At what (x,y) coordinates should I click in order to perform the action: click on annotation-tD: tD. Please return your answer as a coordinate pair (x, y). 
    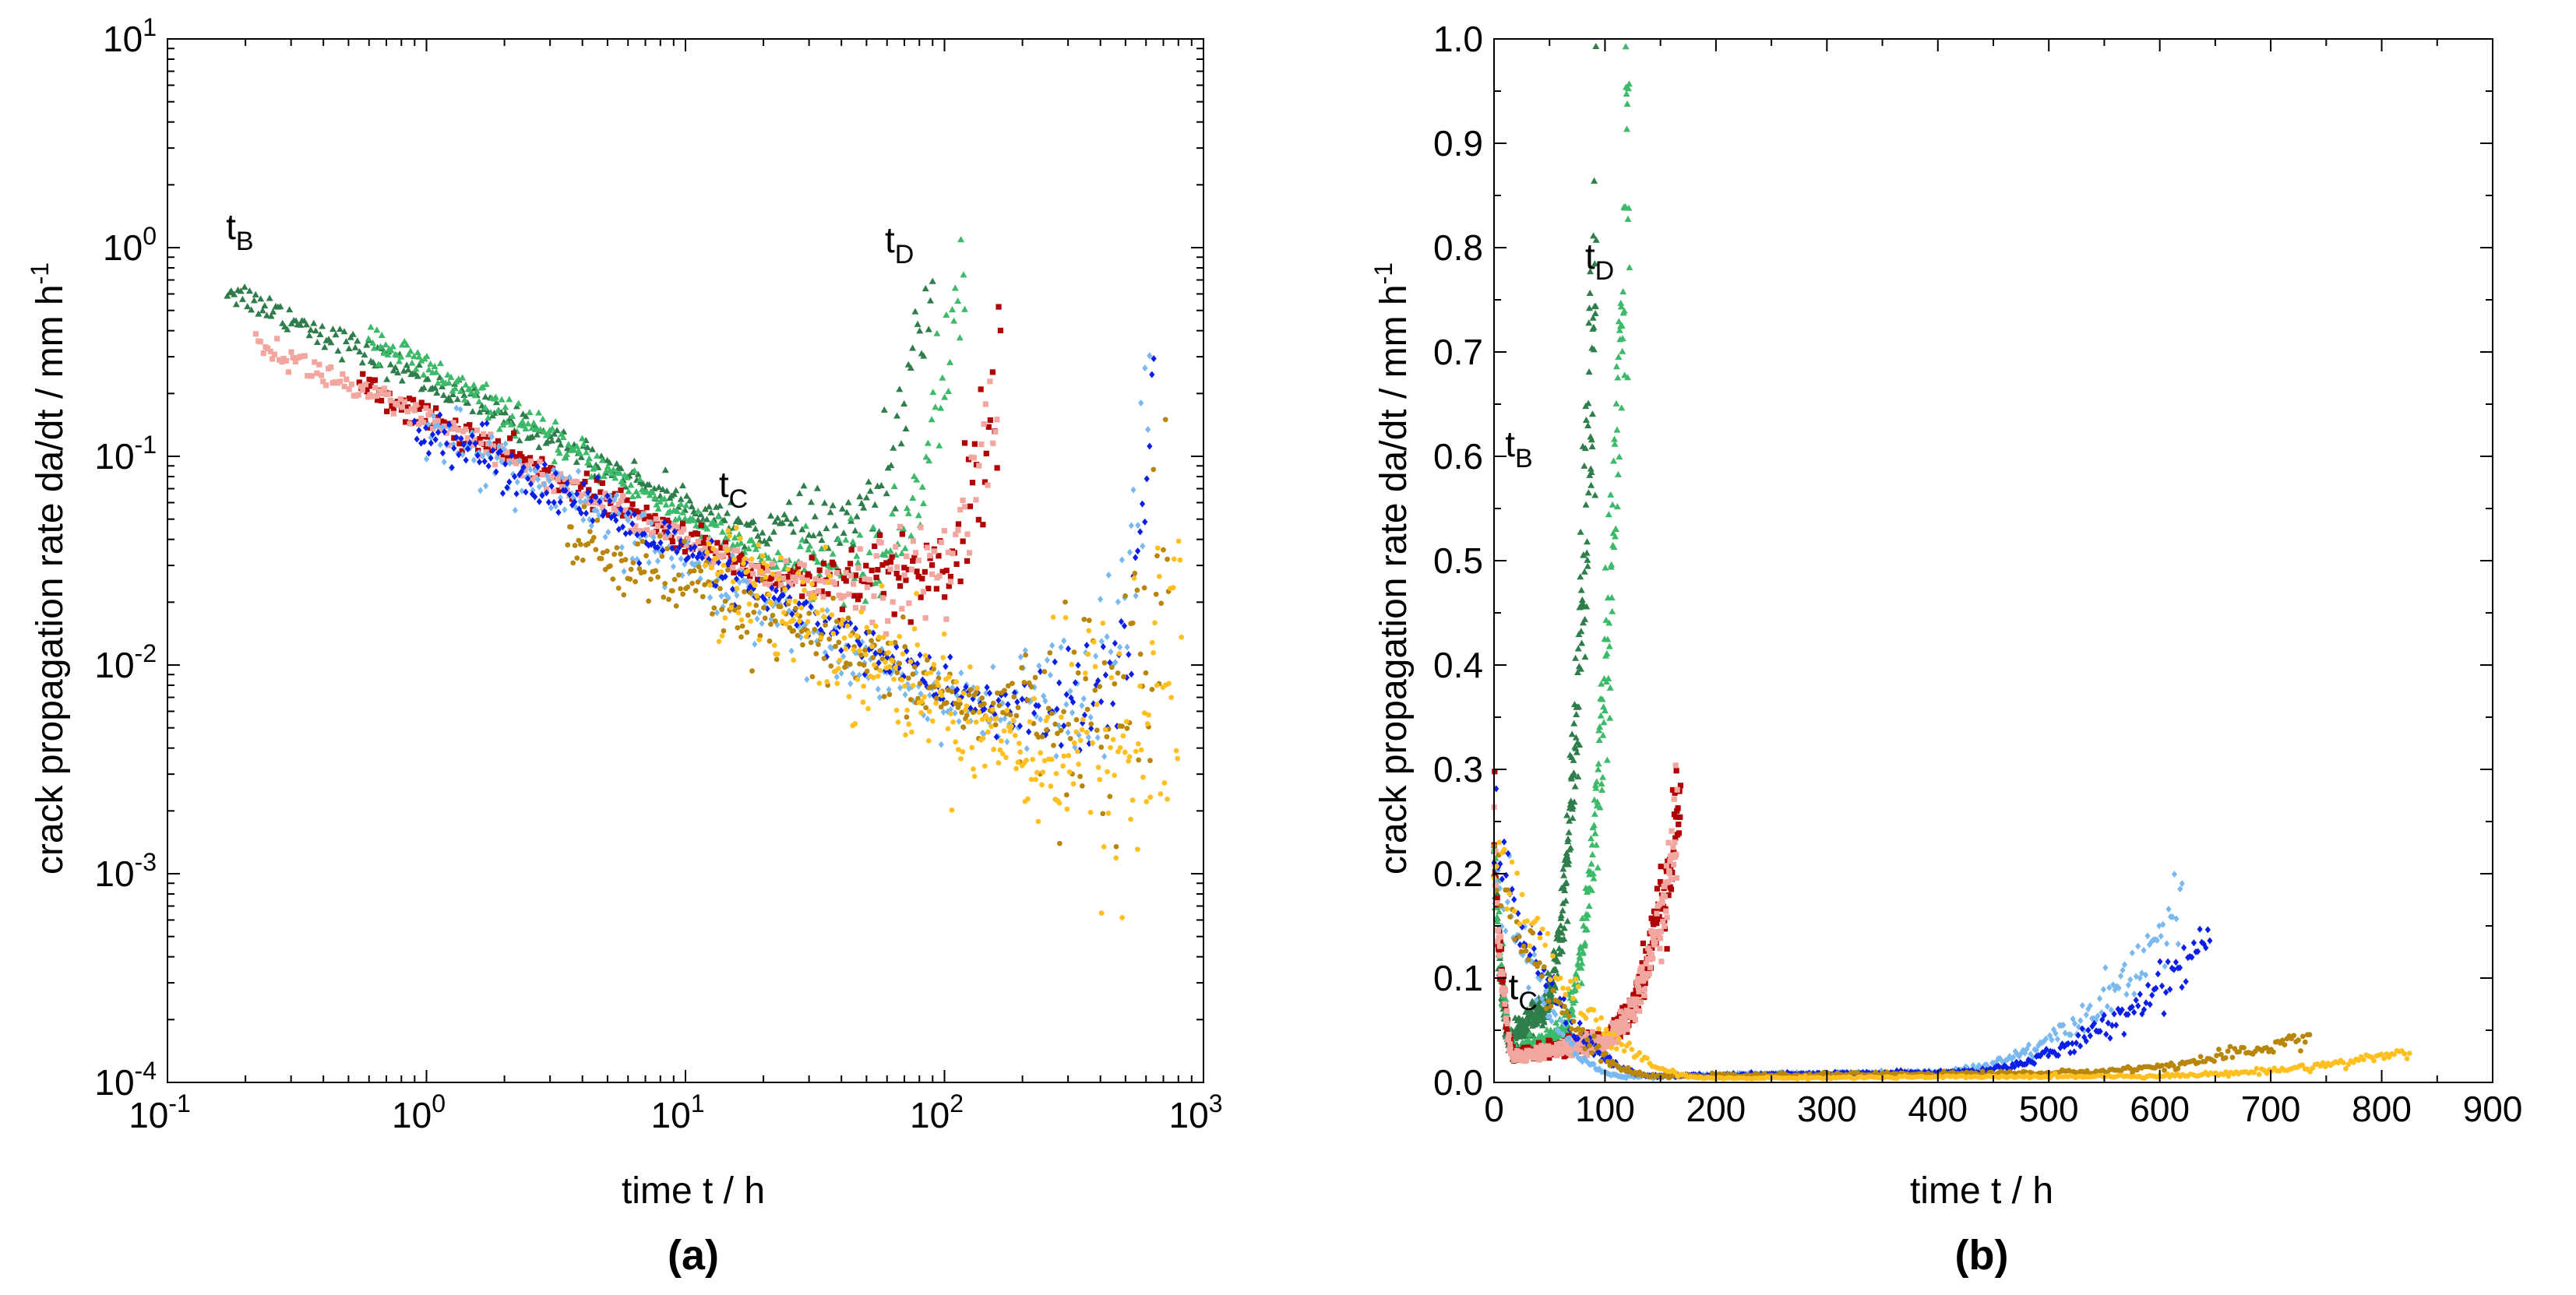
    Looking at the image, I should click on (899, 244).